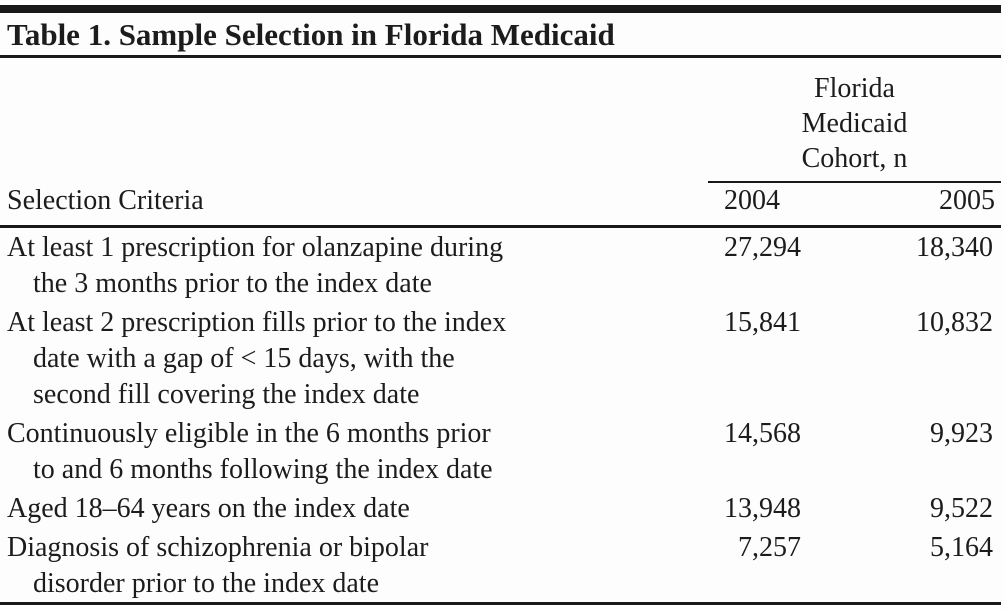 The height and width of the screenshot is (610, 1004). I want to click on value-2005: 18,340, so click(954, 247).